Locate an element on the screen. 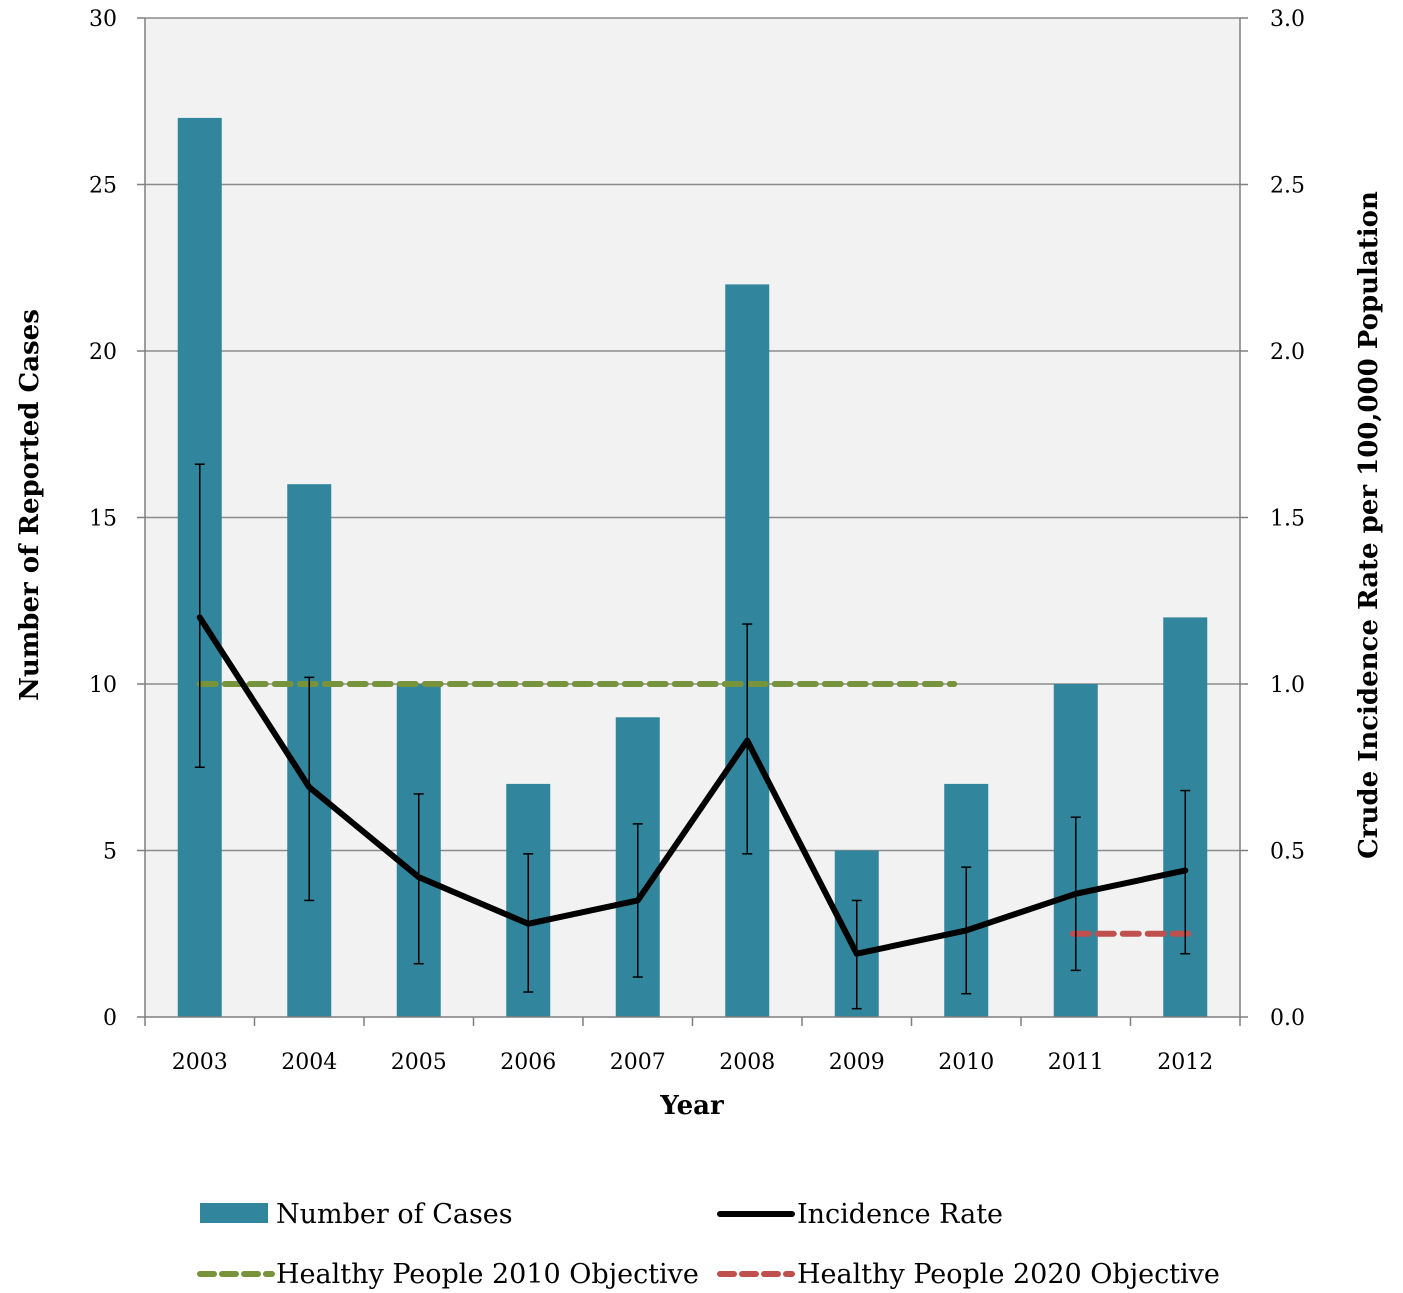 The image size is (1403, 1293). x-tick-label: 2008 is located at coordinates (747, 1062).